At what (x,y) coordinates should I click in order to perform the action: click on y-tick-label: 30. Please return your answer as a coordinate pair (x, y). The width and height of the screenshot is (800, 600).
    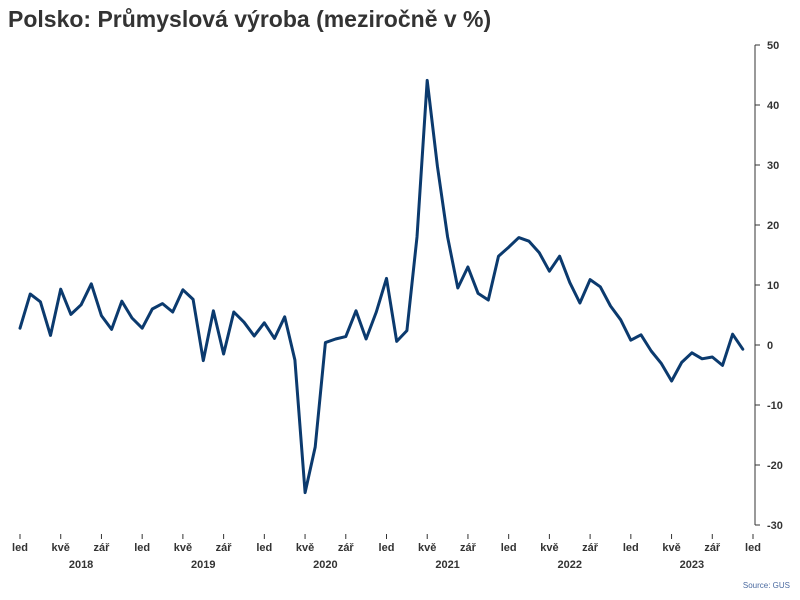
    Looking at the image, I should click on (773, 166).